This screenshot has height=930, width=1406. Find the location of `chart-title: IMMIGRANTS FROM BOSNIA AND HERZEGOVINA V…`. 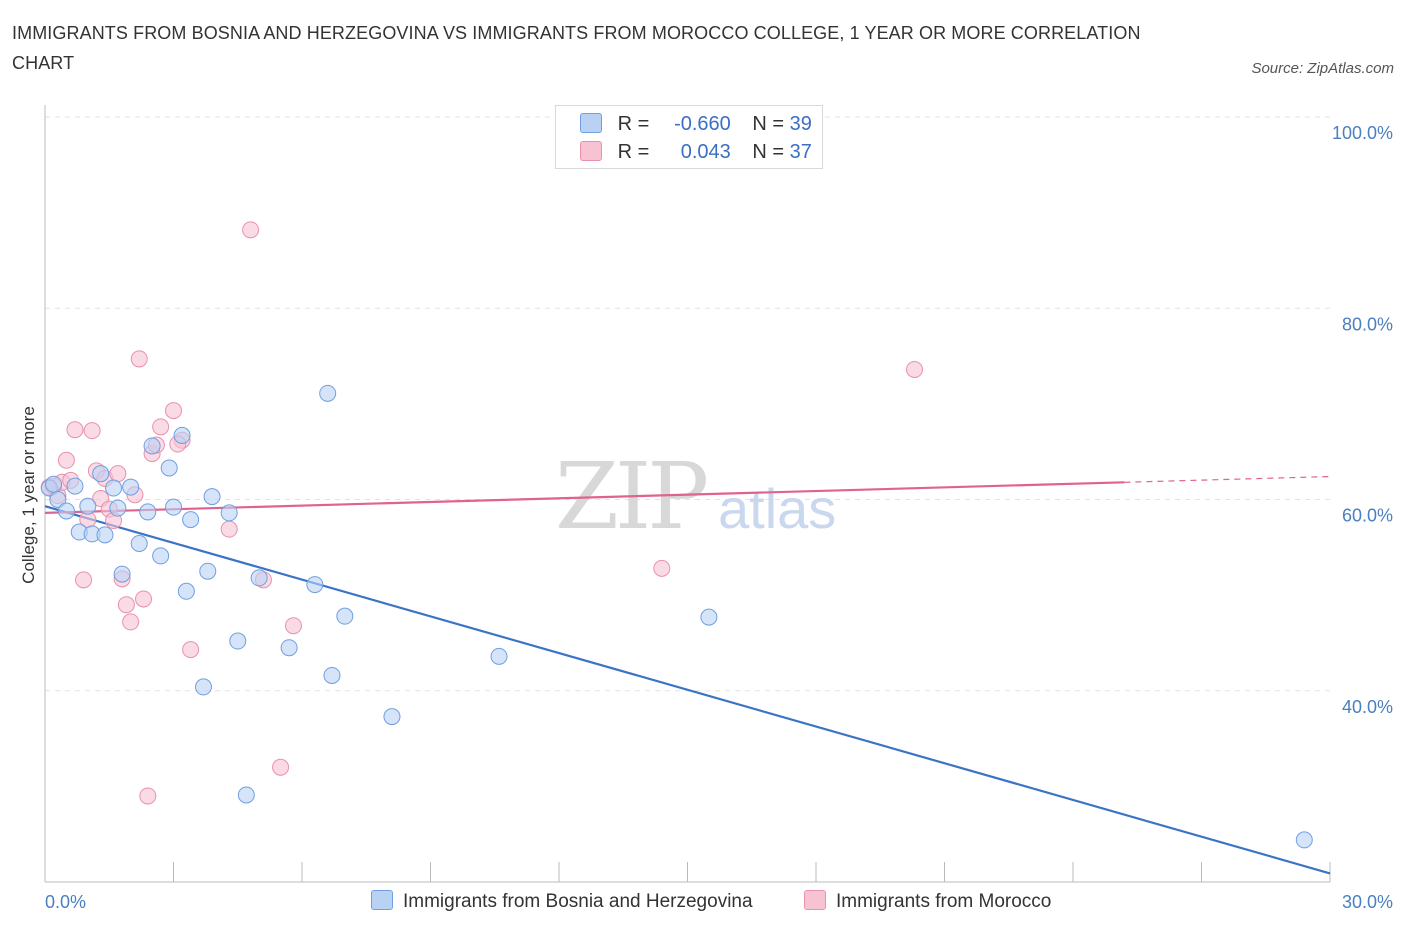

chart-title: IMMIGRANTS FROM BOSNIA AND HERZEGOVINA V… is located at coordinates (576, 48).